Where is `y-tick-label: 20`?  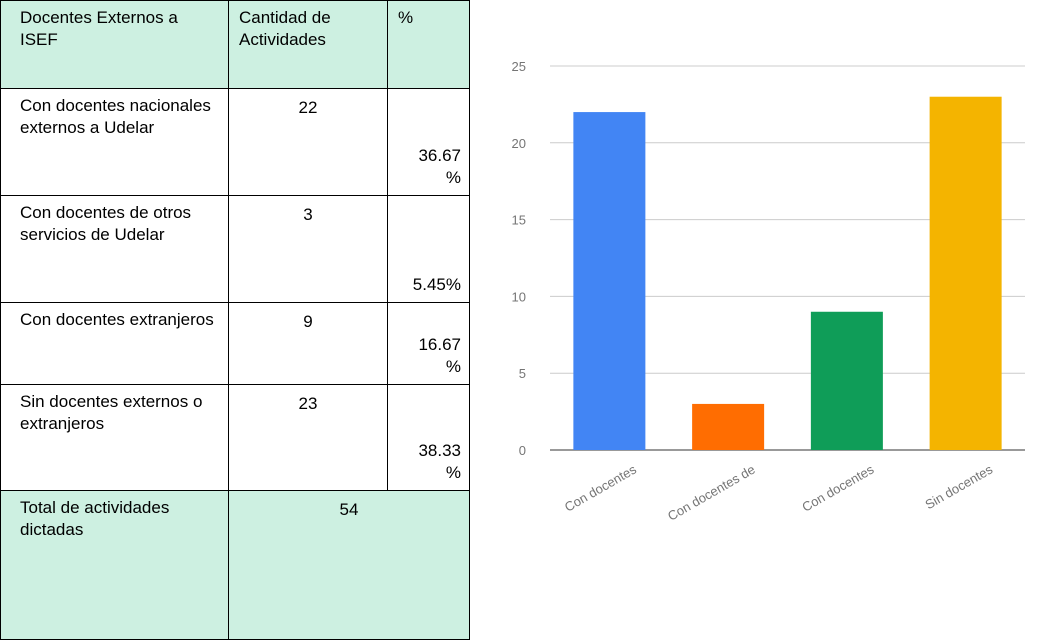 y-tick-label: 20 is located at coordinates (519, 143).